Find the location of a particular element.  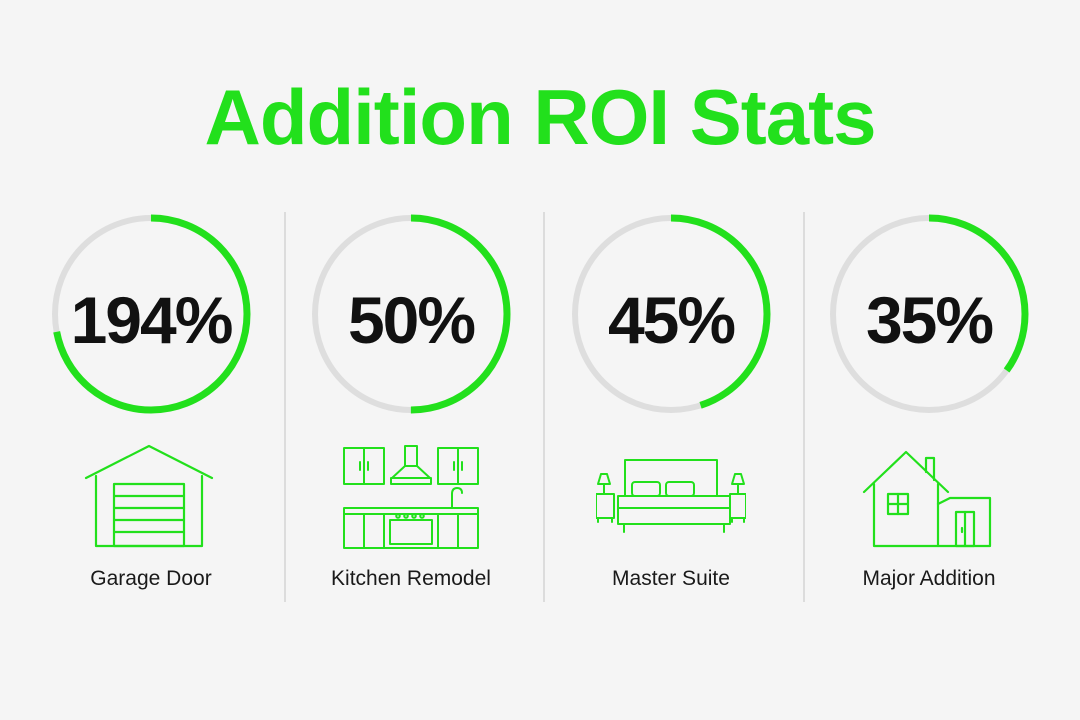

stat-label: Garage Door is located at coordinates (151, 578).